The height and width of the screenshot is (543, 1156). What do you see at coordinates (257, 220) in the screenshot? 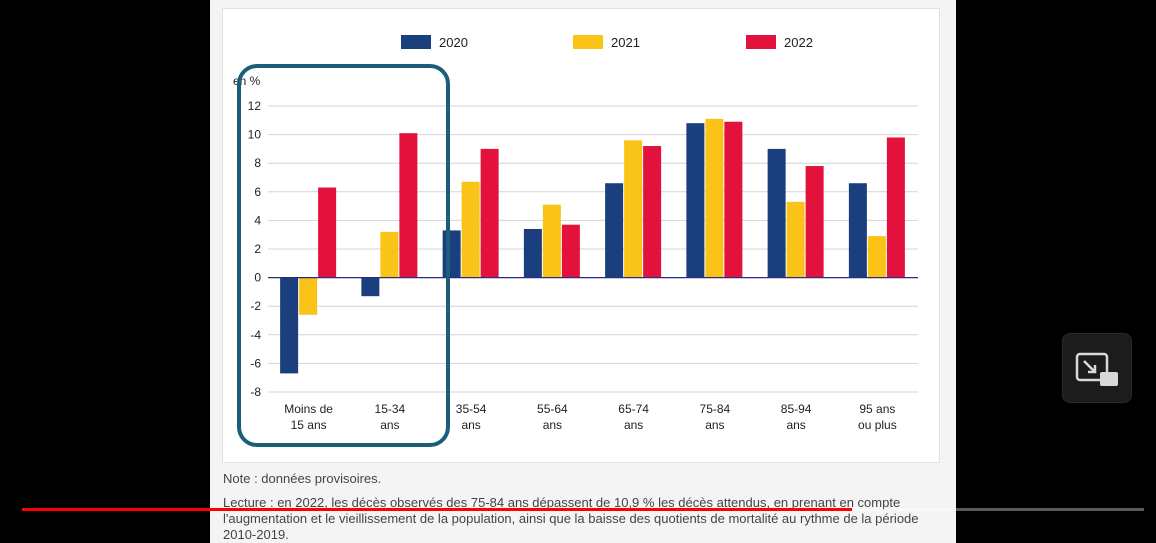
I see `y-tick-label: 4` at bounding box center [257, 220].